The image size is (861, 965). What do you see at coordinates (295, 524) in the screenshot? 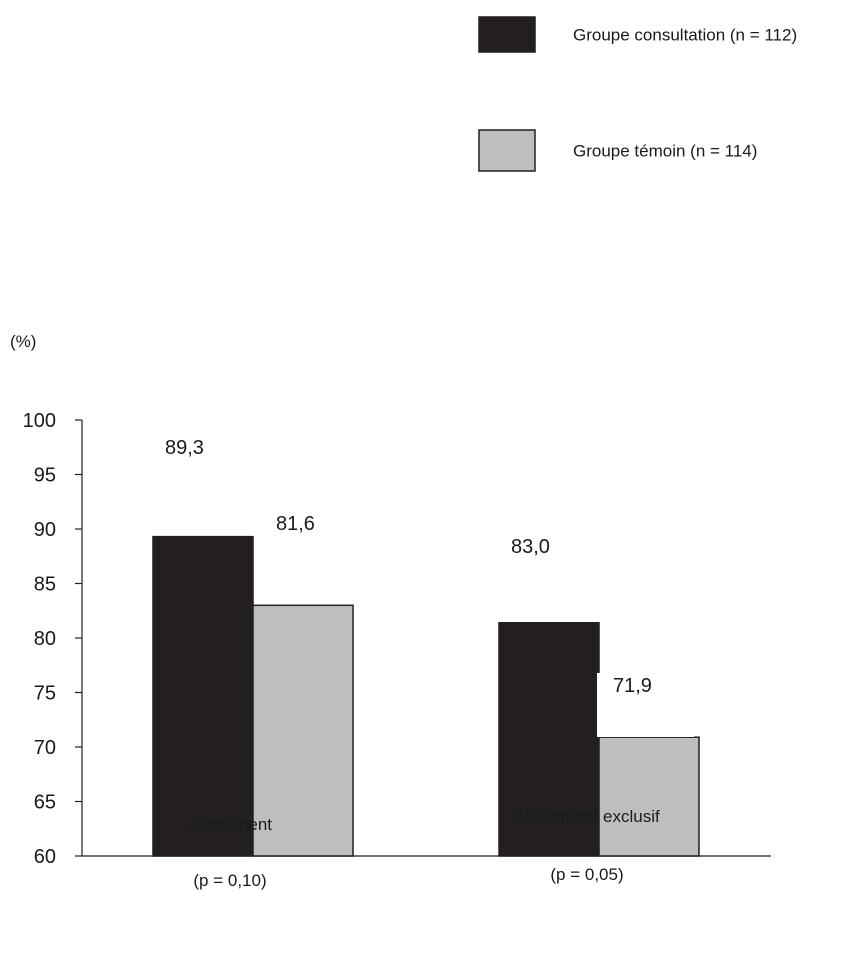
I see `data-label: 81,6` at bounding box center [295, 524].